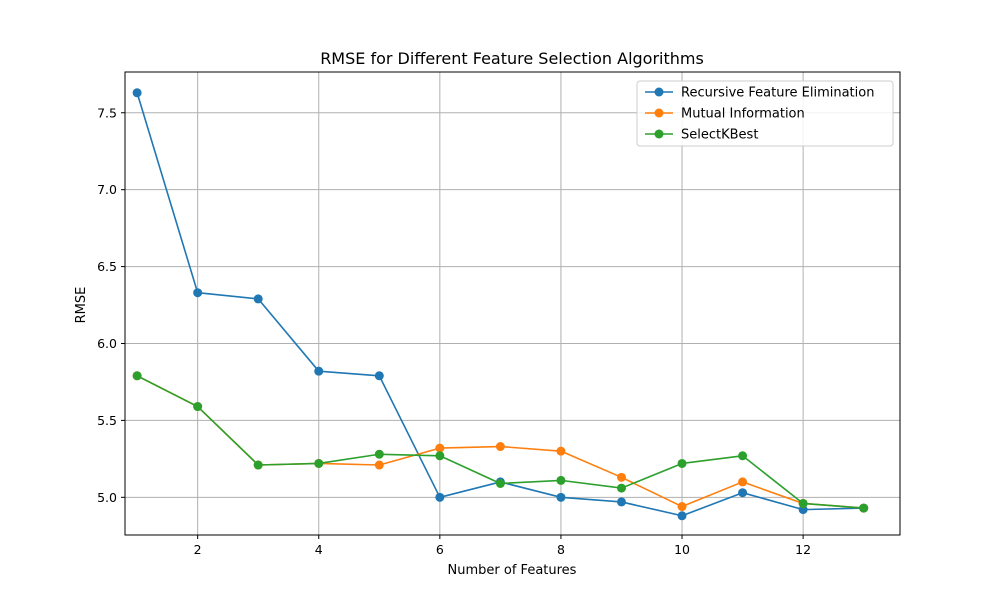 This screenshot has width=1000, height=600. Describe the element at coordinates (107, 189) in the screenshot. I see `y-tick-label: 7.0` at that location.